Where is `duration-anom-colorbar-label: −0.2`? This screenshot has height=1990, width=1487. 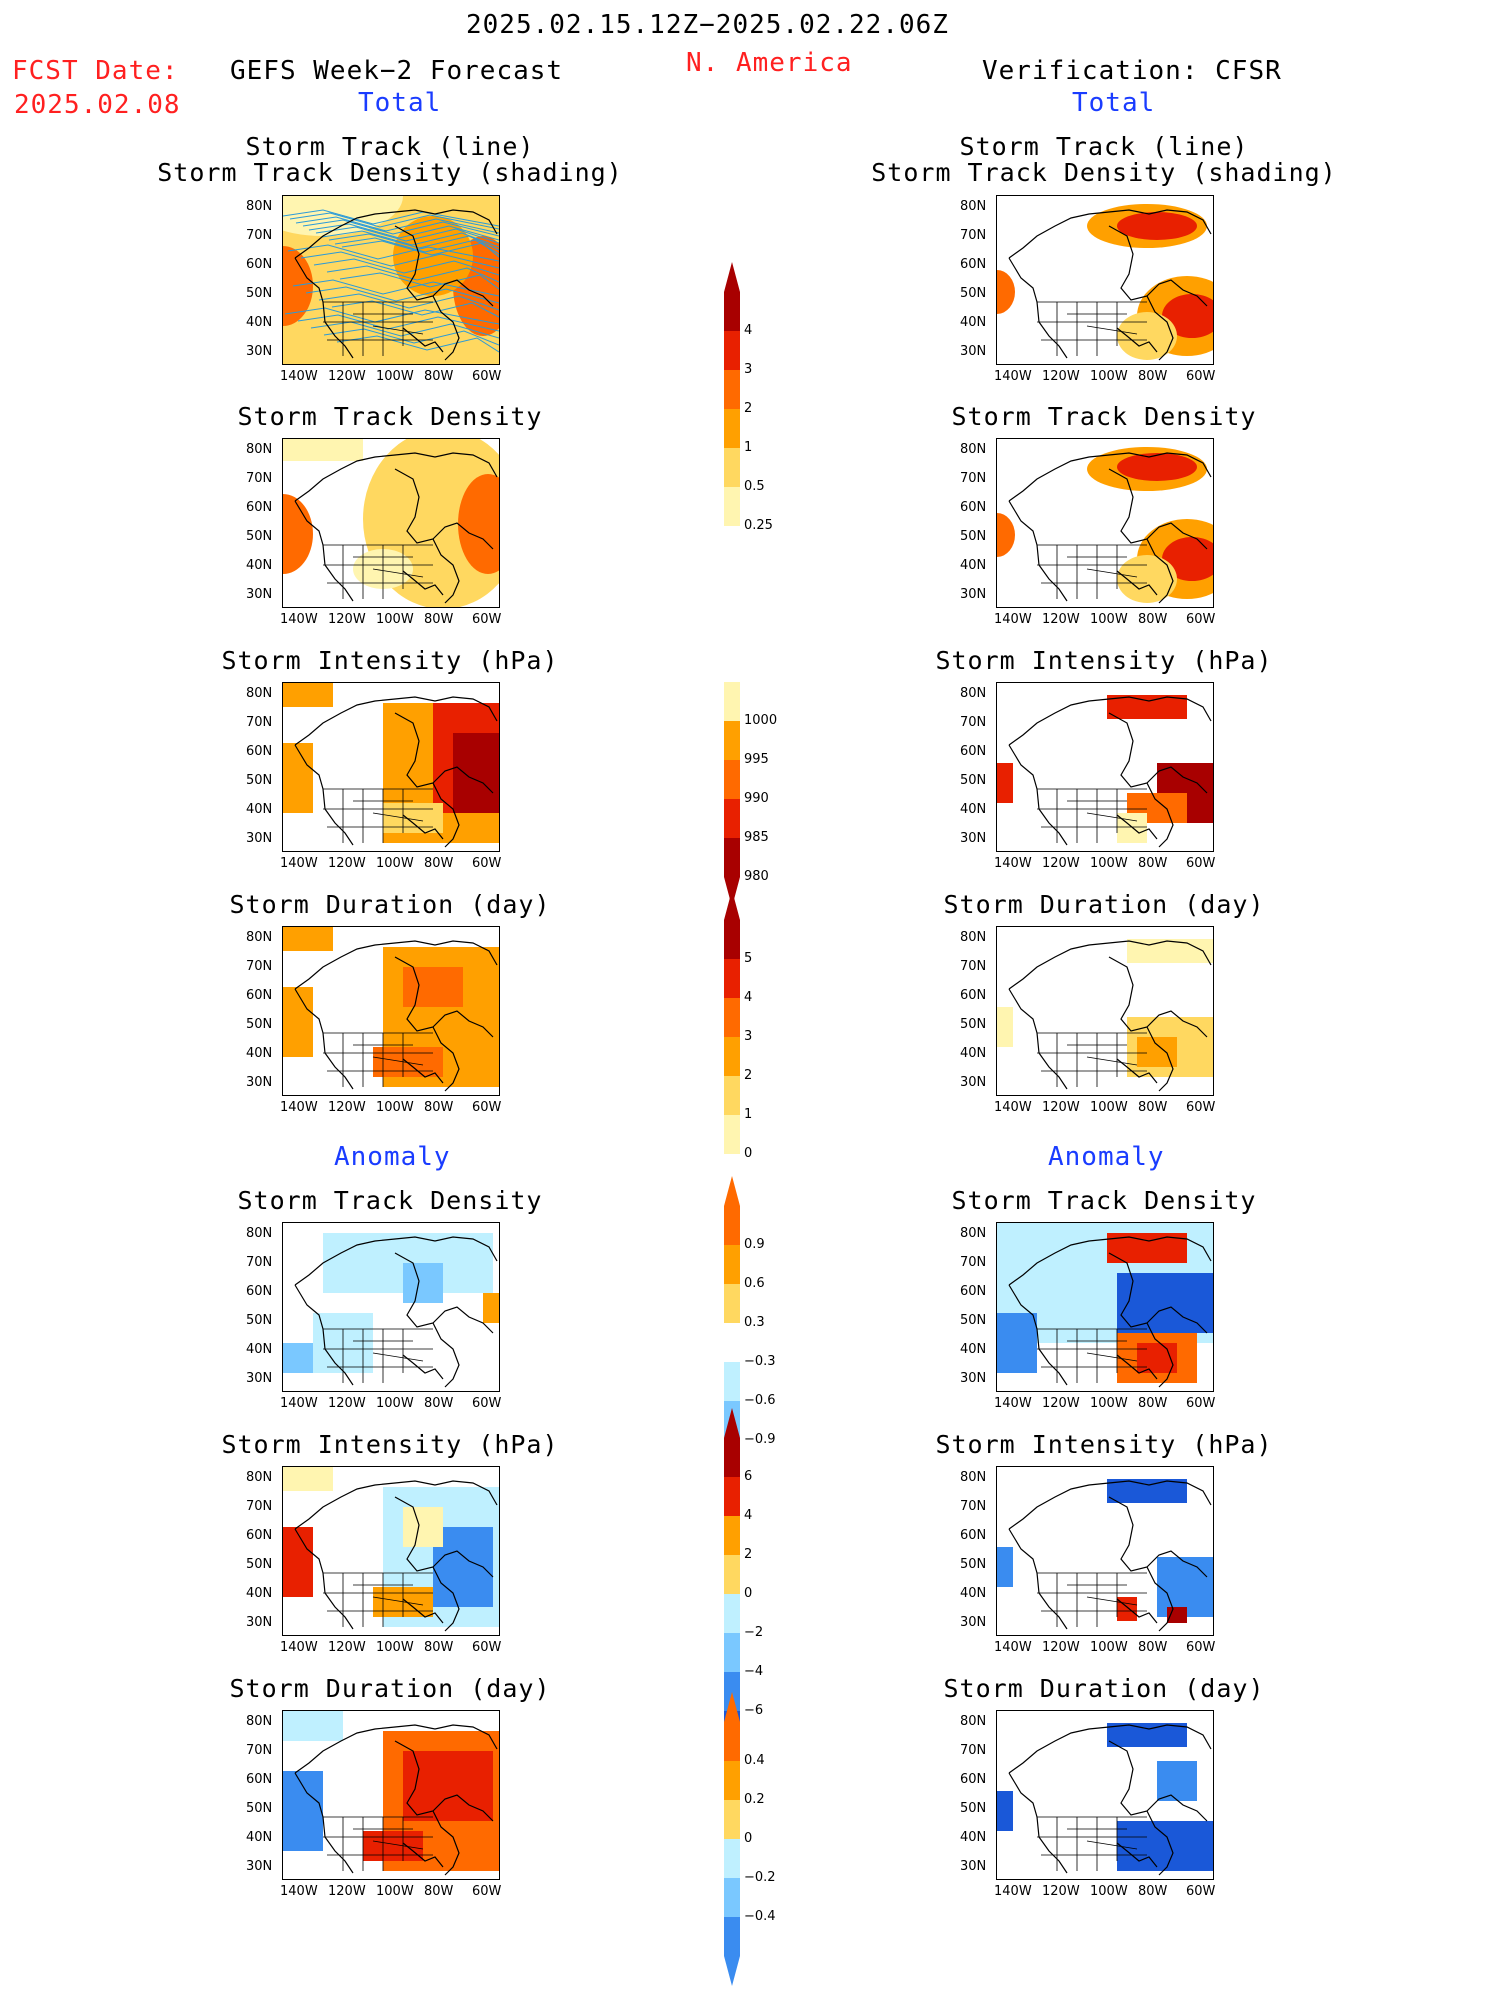 duration-anom-colorbar-label: −0.2 is located at coordinates (760, 1877).